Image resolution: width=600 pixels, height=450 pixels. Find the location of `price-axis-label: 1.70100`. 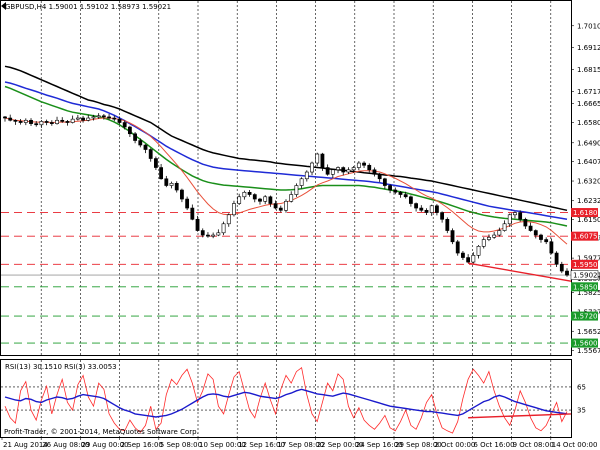

price-axis-label: 1.70100 is located at coordinates (588, 26).